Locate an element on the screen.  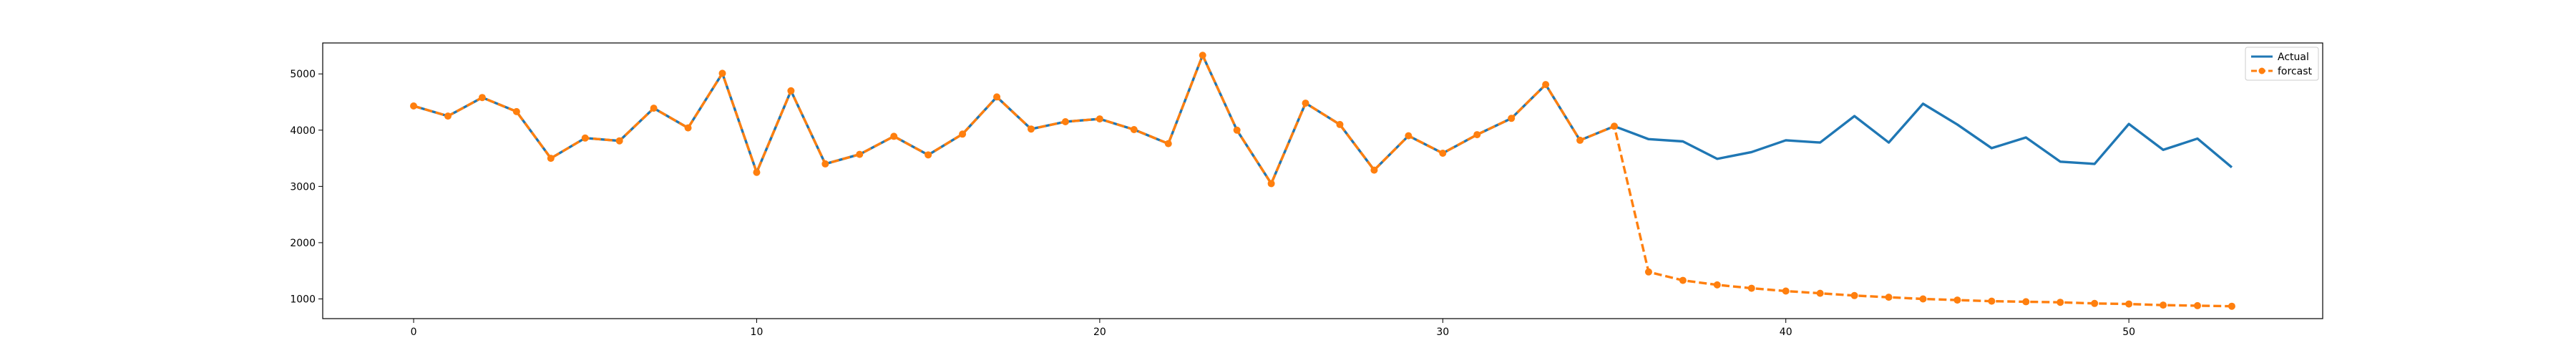
x-tick-label: 10 is located at coordinates (757, 332).